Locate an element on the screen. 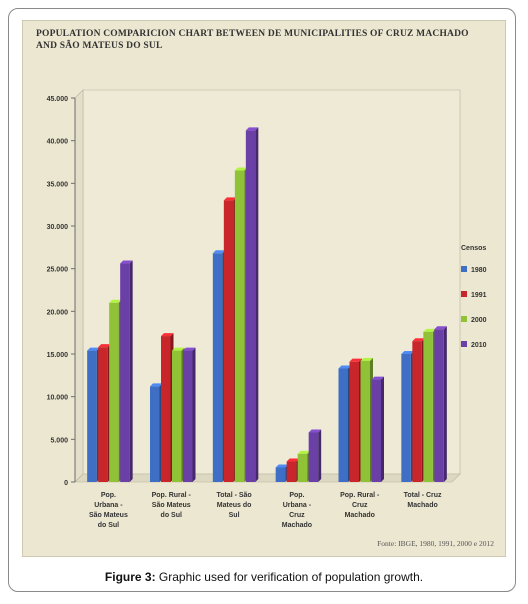  source-note: Fonte: IBGE, 1980, 1991, 2000 e 2012 is located at coordinates (435, 543).